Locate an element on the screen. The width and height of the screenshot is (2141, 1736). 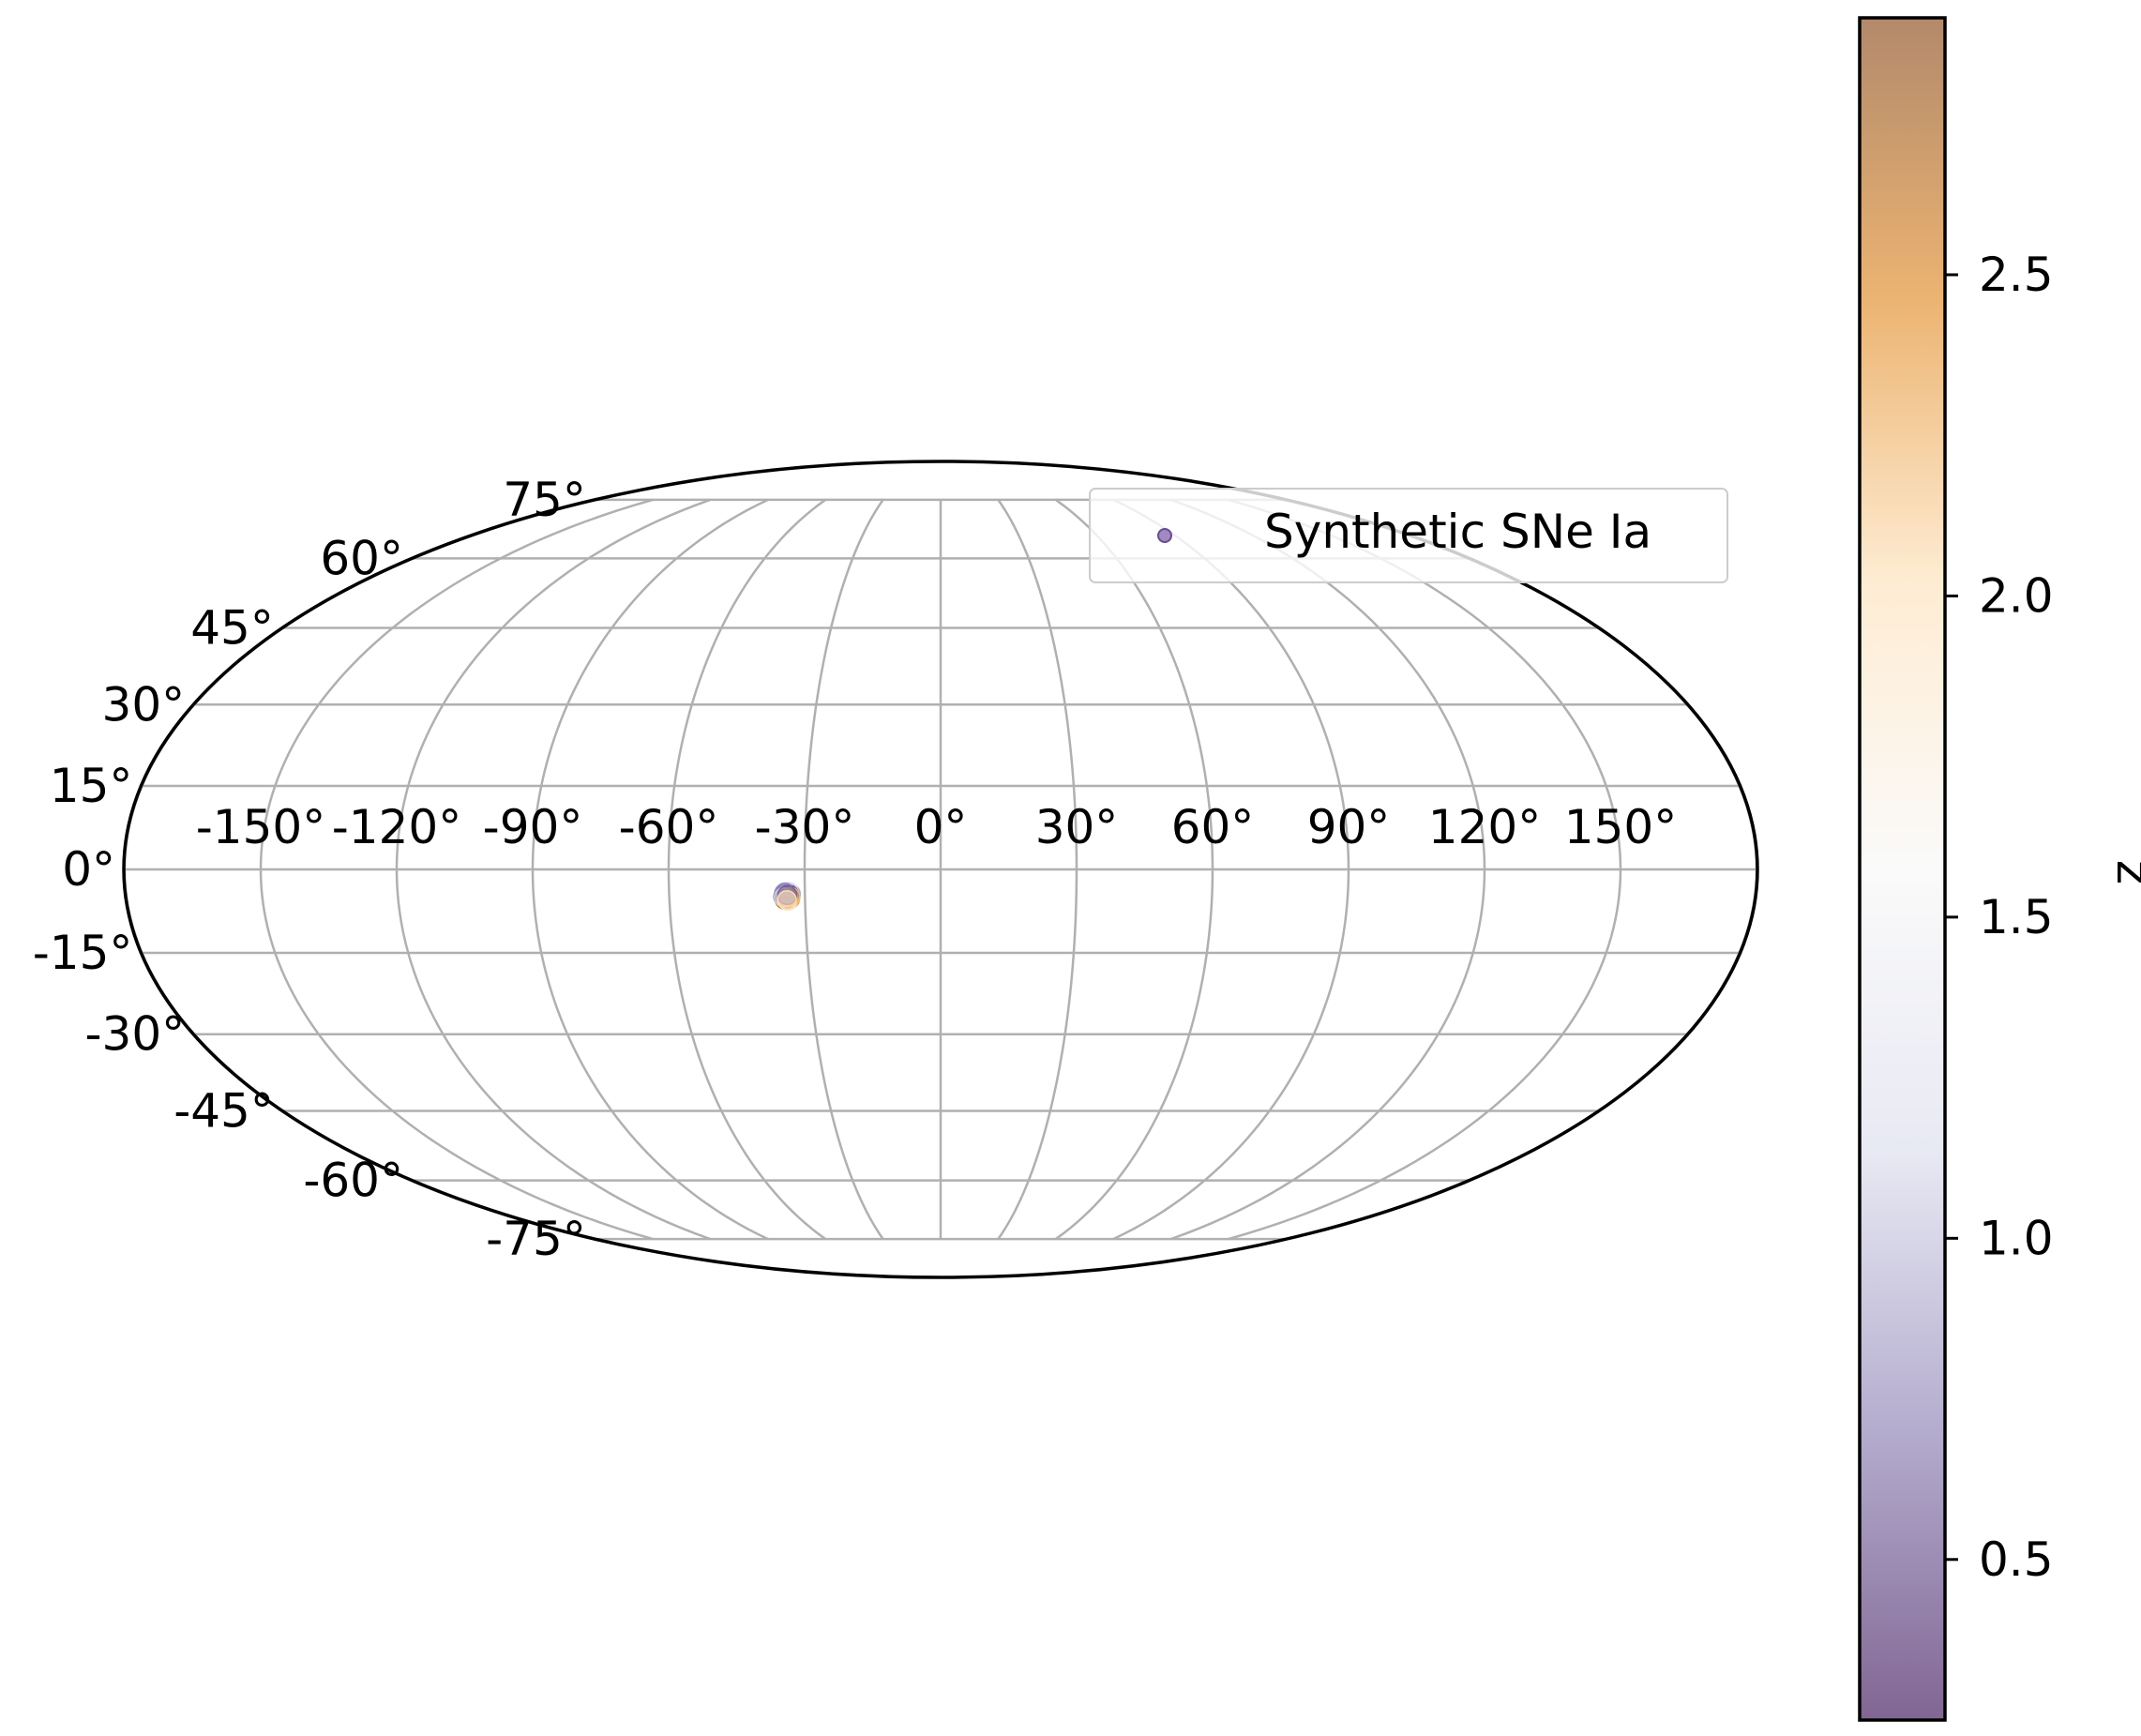
colorbar-ticks: 0.5 1.0 1.5 2.0 2.5 is located at coordinates (1999, 917).